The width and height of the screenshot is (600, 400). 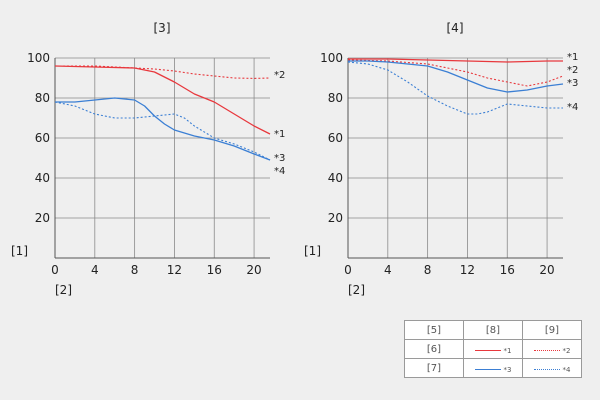 I want to click on legend-table: [5] [8] [9] [6] *1 *2 [7] *3, so click(x=493, y=349).